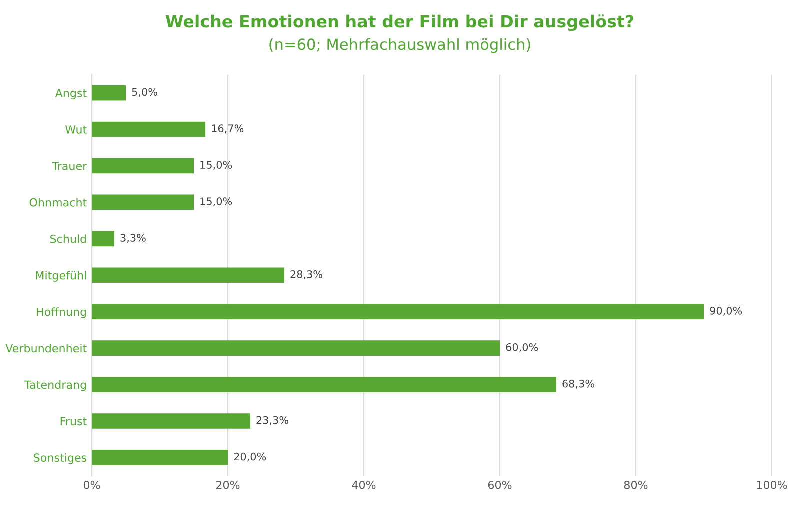 The image size is (800, 509). I want to click on y-tick-label: Angst, so click(71, 94).